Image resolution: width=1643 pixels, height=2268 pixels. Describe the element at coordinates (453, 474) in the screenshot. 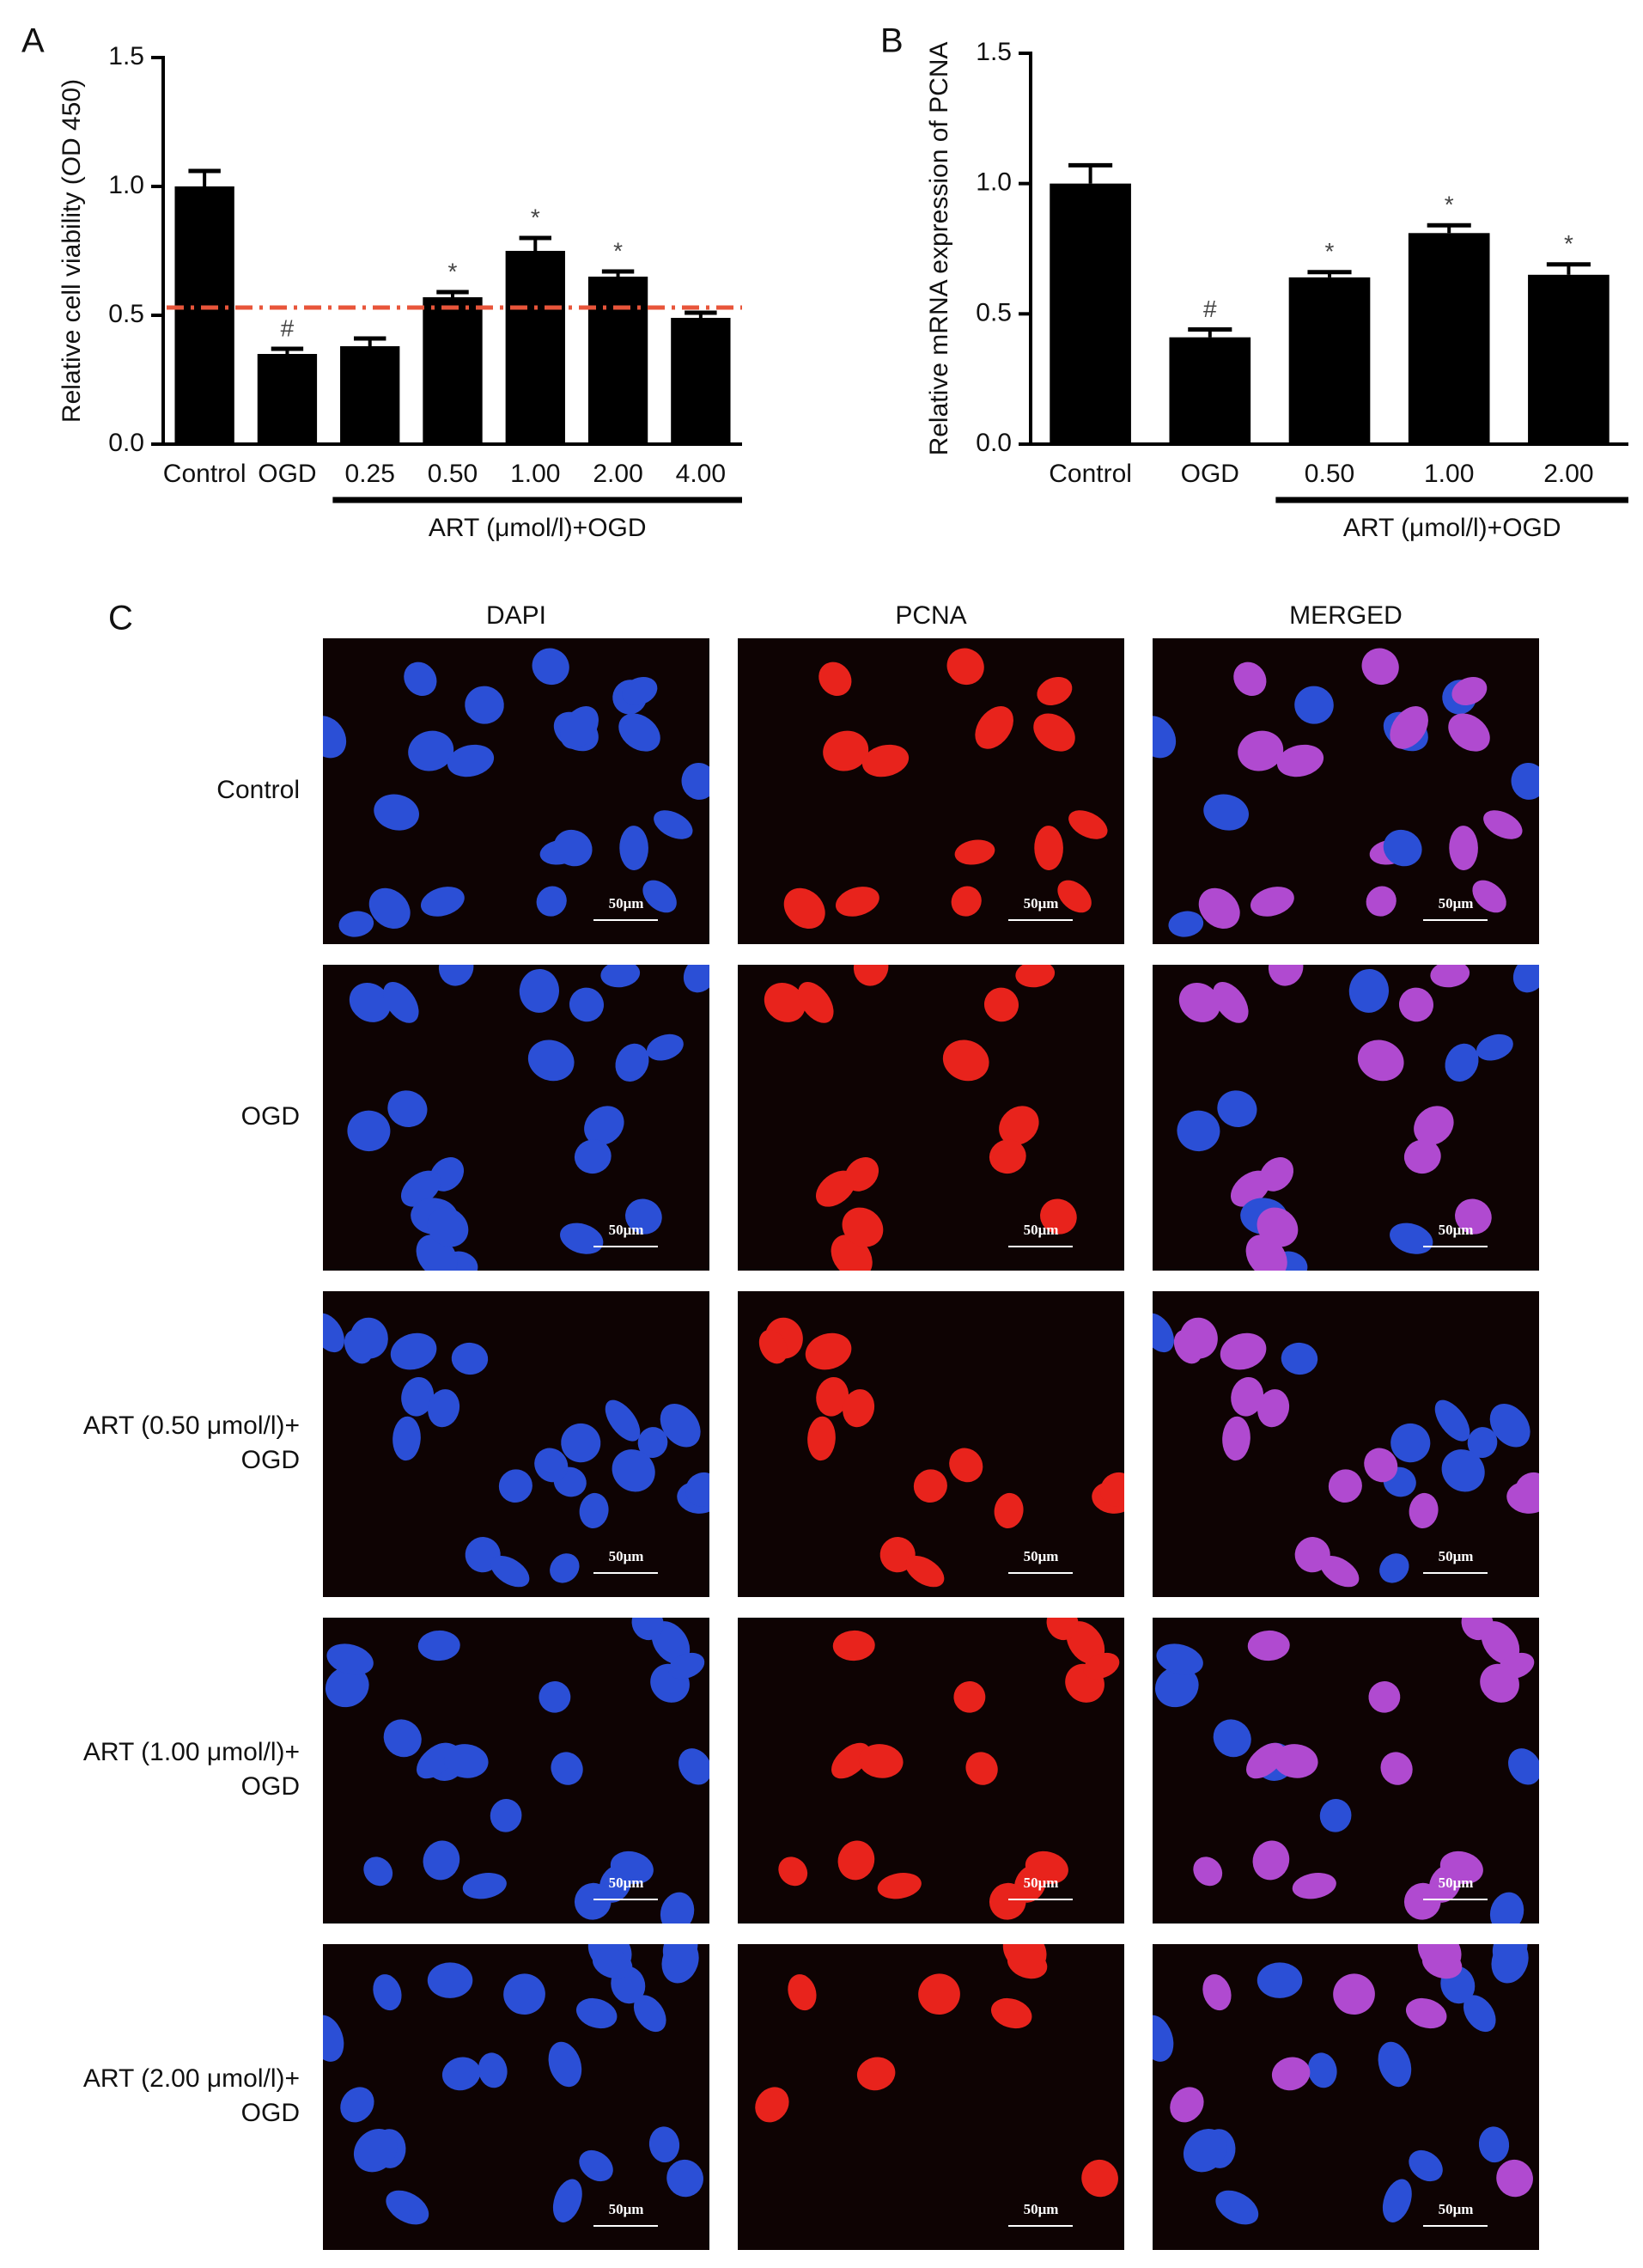

I see `x-tick-label: 0.50` at that location.